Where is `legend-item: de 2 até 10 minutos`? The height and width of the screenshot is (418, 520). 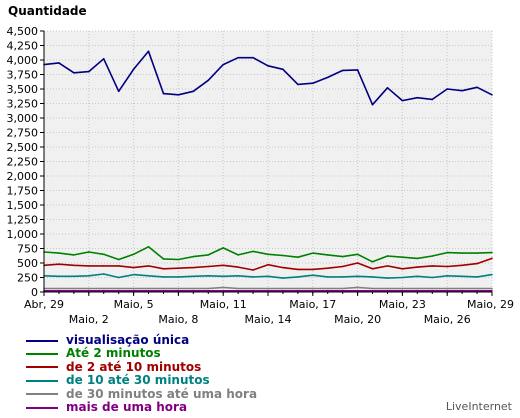
legend-item: de 2 até 10 minutos is located at coordinates (141, 366).